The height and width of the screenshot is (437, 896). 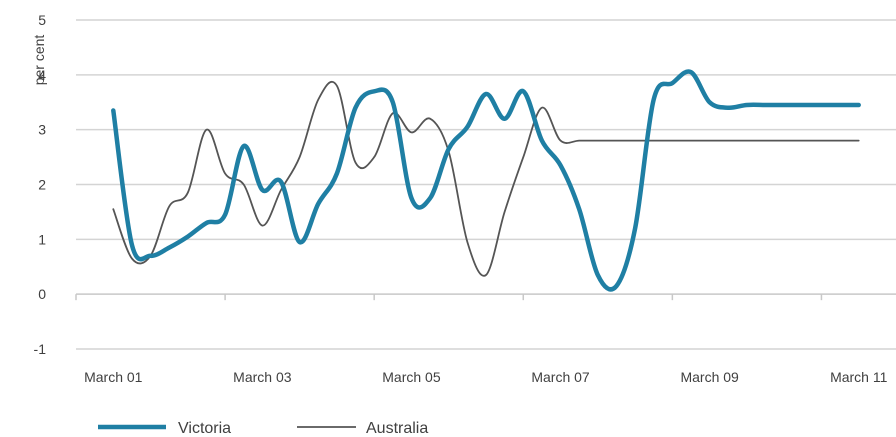 What do you see at coordinates (42, 75) in the screenshot?
I see `y-tick-label: 4` at bounding box center [42, 75].